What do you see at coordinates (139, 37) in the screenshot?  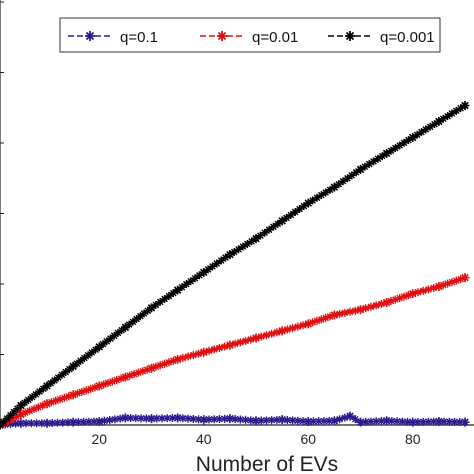 I see `legend-label: q=0.1` at bounding box center [139, 37].